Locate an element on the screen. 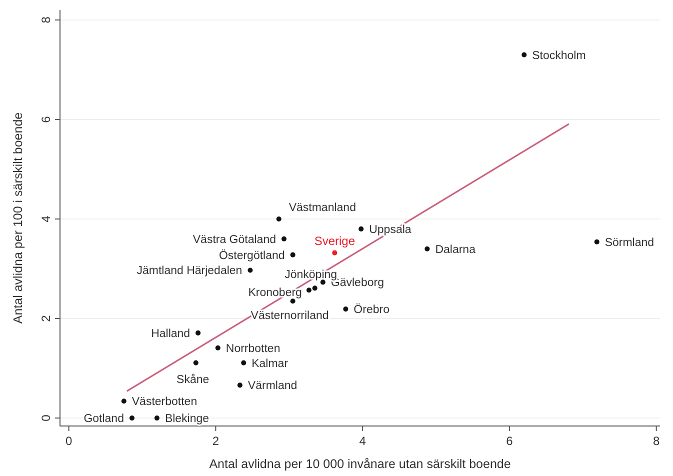  x-tick-label: 2 is located at coordinates (216, 441).